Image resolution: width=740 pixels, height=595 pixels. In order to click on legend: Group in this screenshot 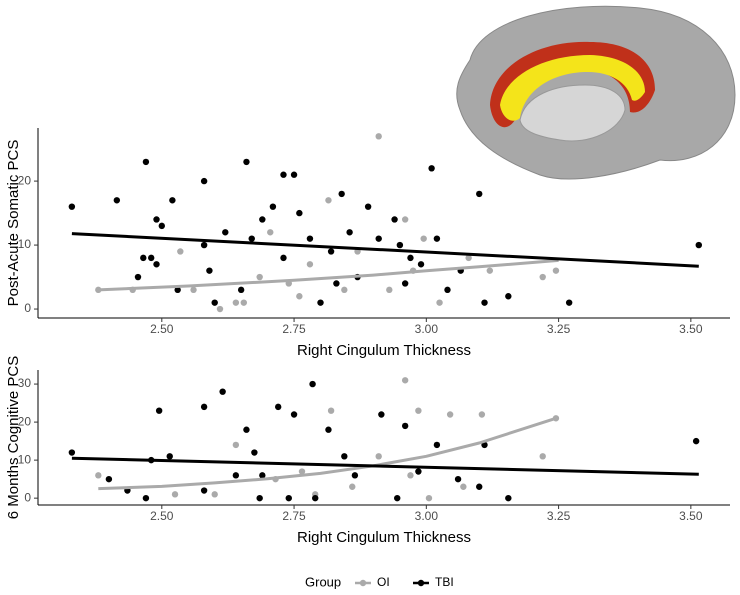, I will do `click(323, 581)`.